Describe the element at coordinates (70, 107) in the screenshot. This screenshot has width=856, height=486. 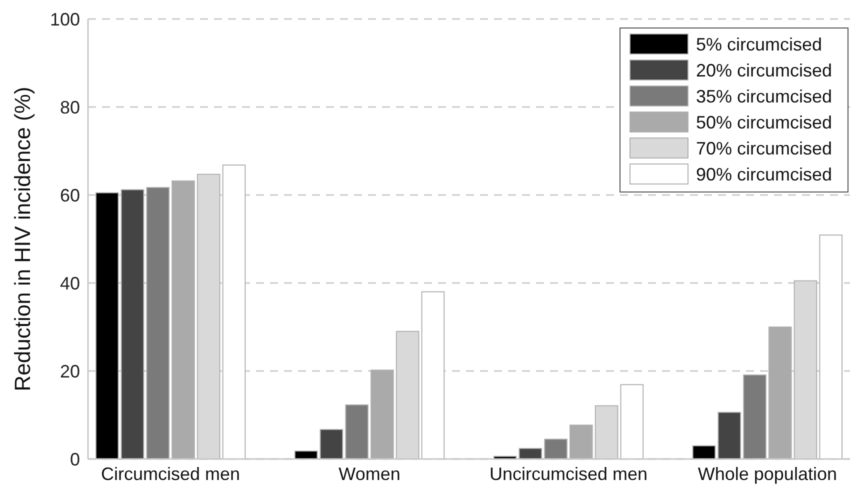
I see `y-tick-label: 80` at that location.